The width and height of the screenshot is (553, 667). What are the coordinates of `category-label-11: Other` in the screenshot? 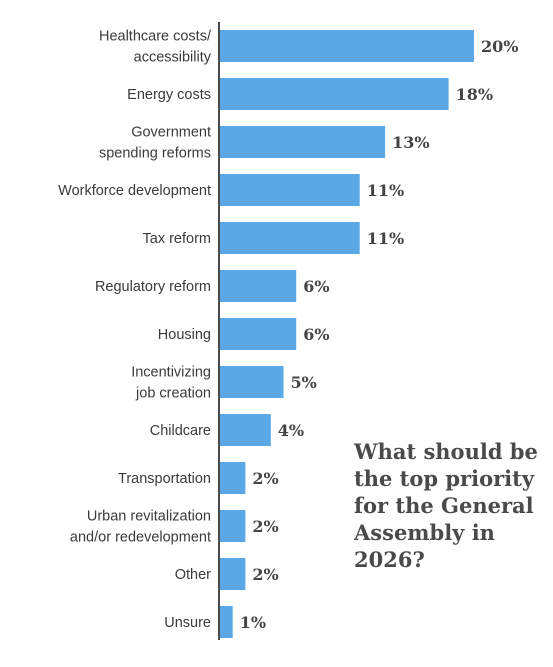 It's located at (193, 575).